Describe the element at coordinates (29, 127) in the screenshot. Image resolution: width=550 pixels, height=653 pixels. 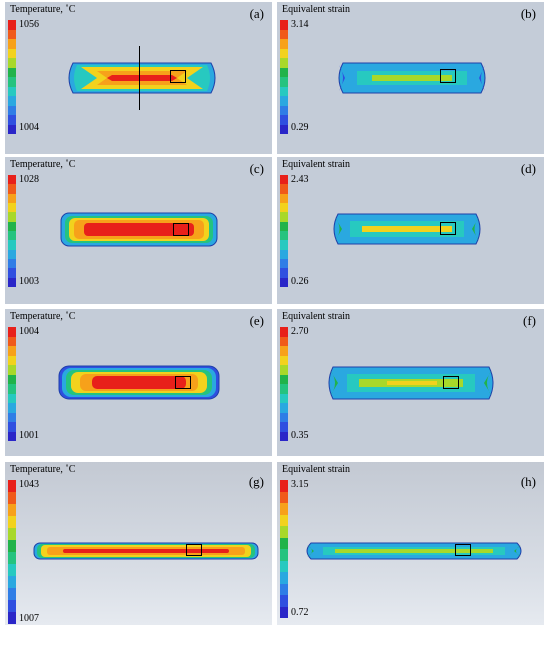
I see `scale-min-value: 1004` at that location.